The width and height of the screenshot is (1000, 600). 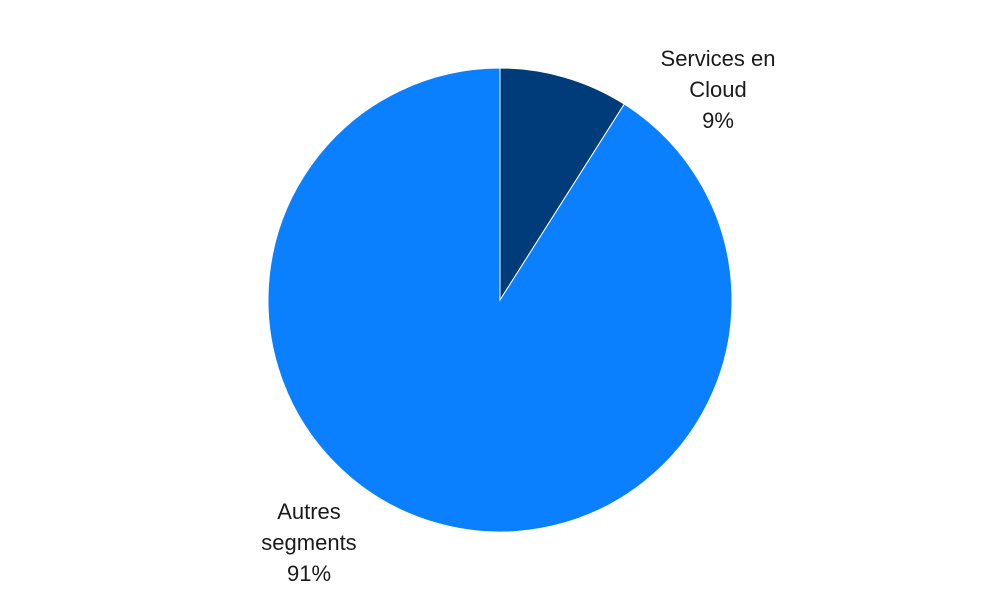 What do you see at coordinates (718, 120) in the screenshot?
I see `data-label-value: 9%` at bounding box center [718, 120].